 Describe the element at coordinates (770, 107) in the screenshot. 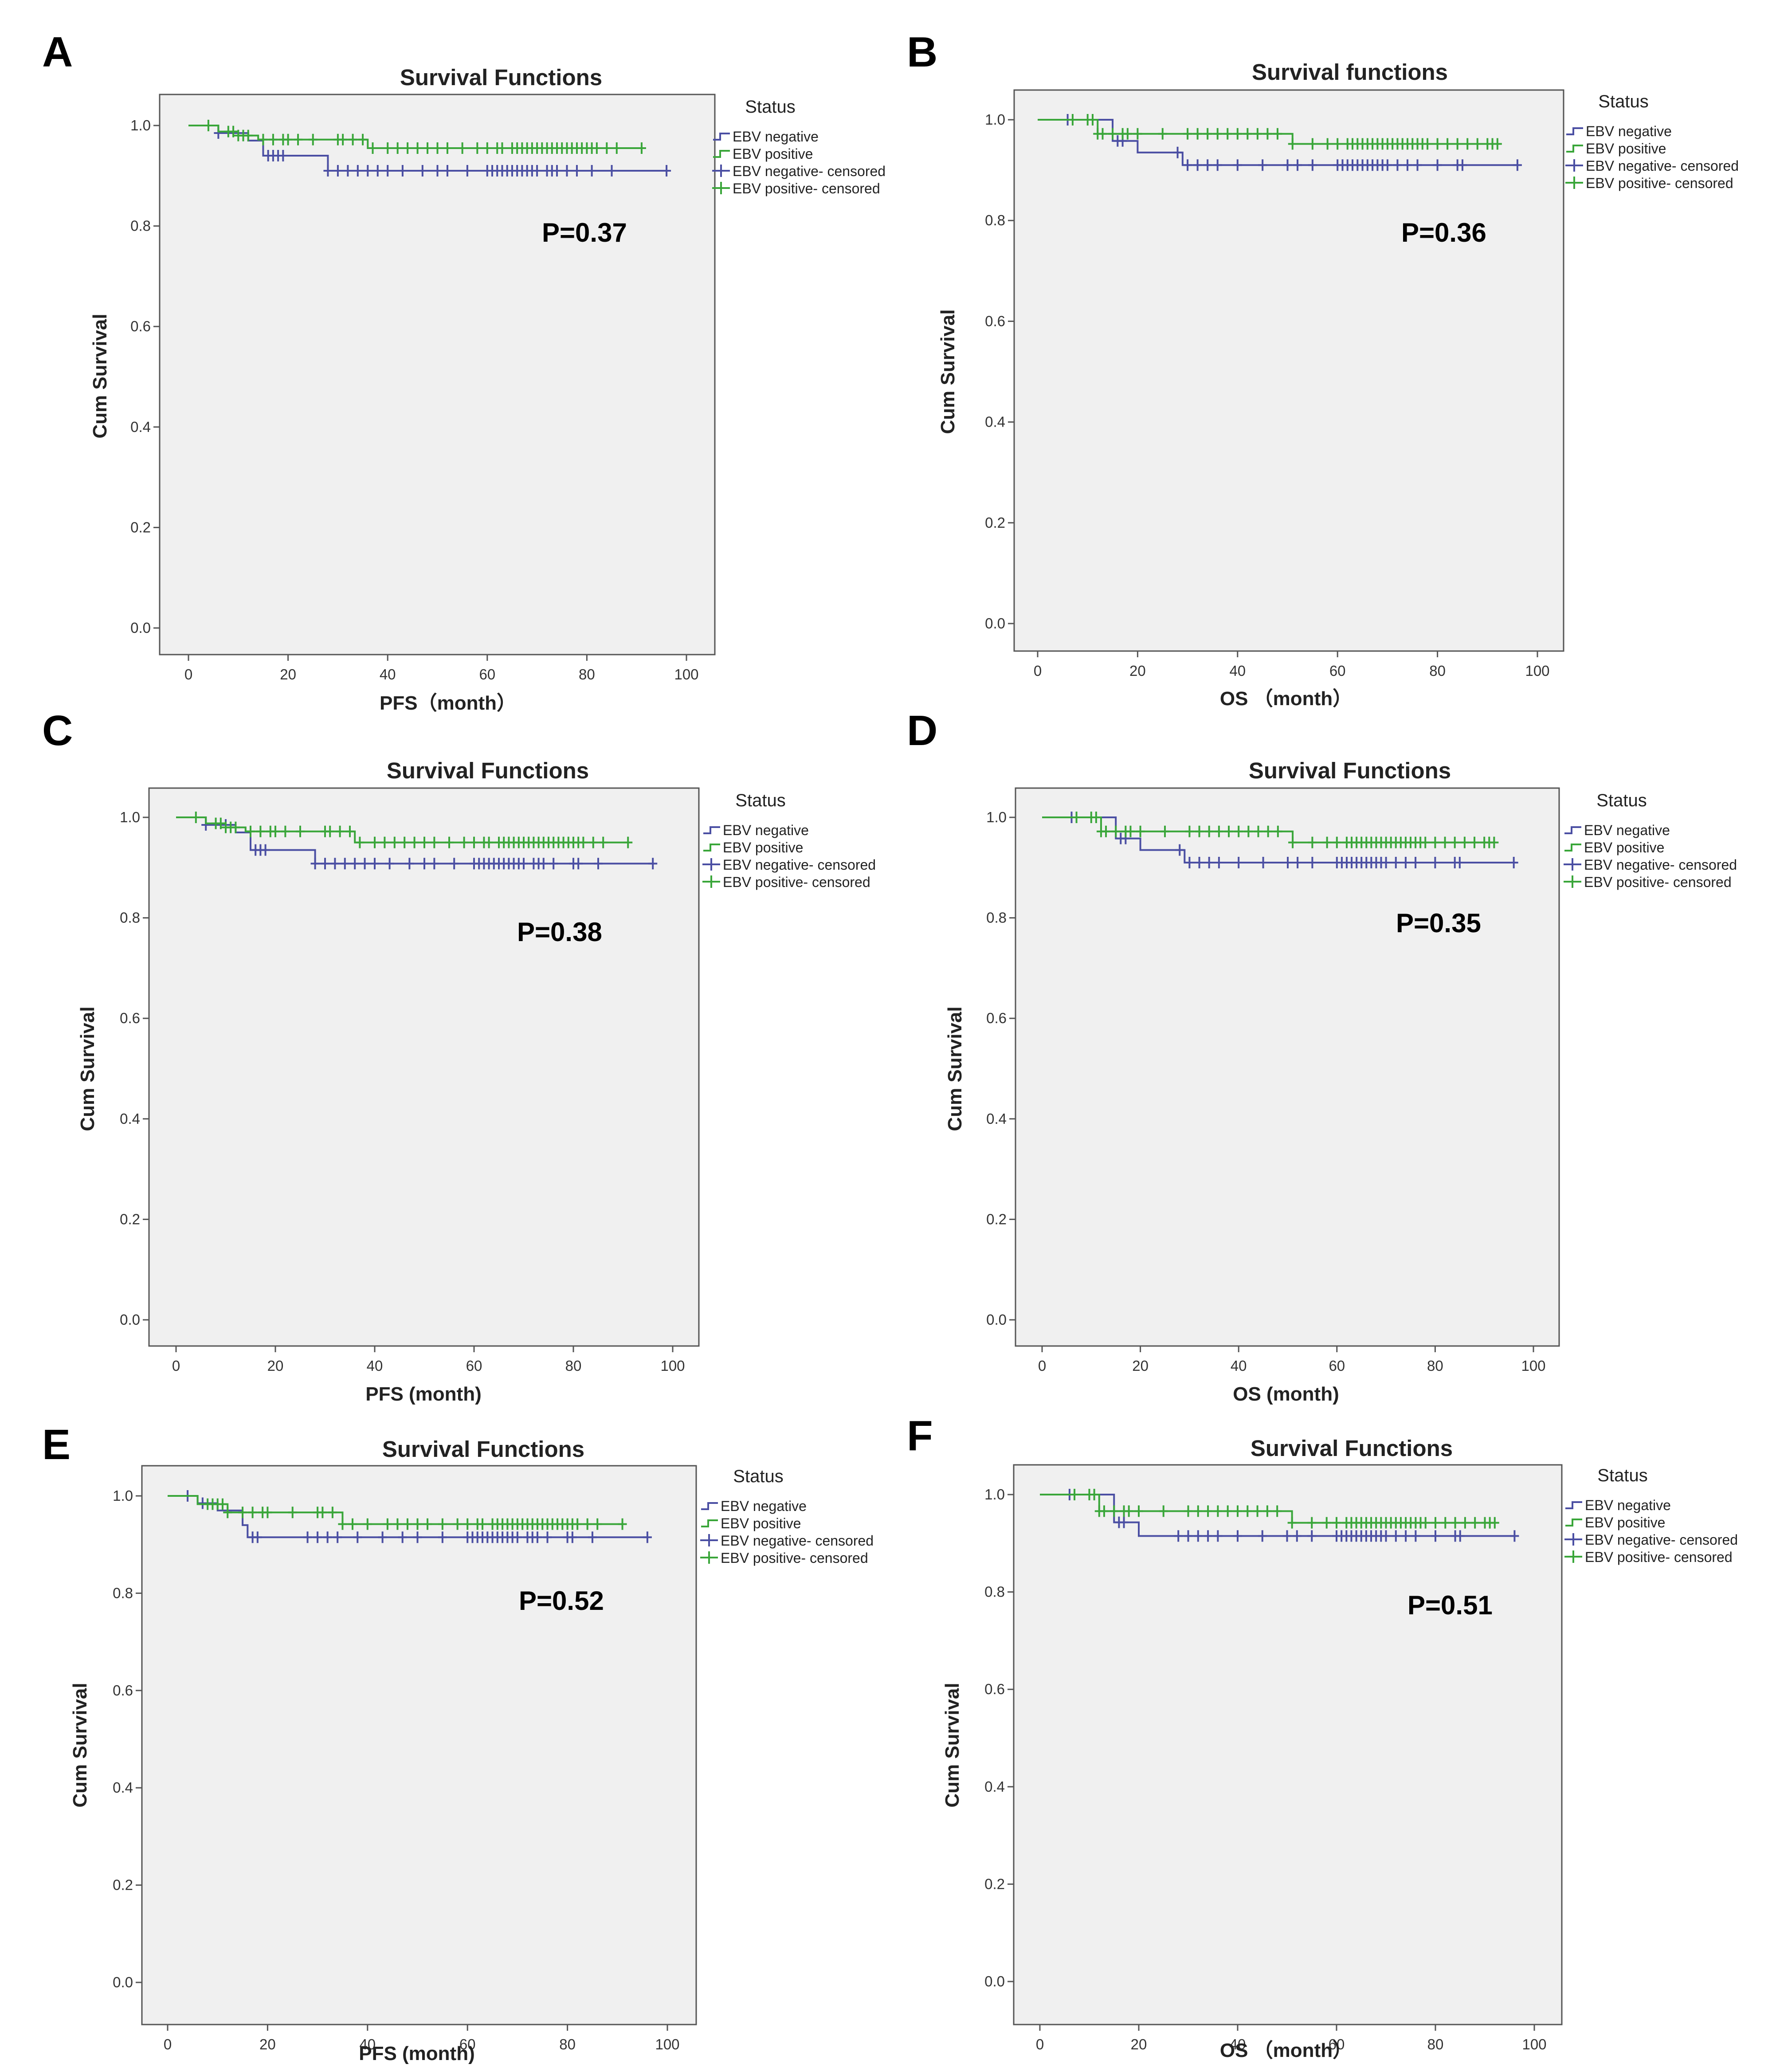

I see `legend-title: Status` at that location.